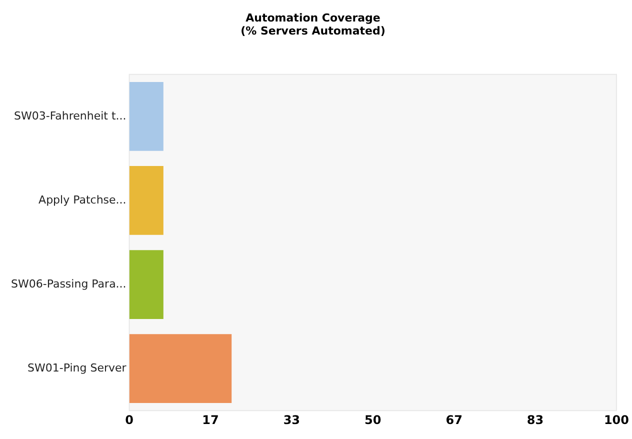 The image size is (632, 439). I want to click on x-tick-label: 33, so click(291, 419).